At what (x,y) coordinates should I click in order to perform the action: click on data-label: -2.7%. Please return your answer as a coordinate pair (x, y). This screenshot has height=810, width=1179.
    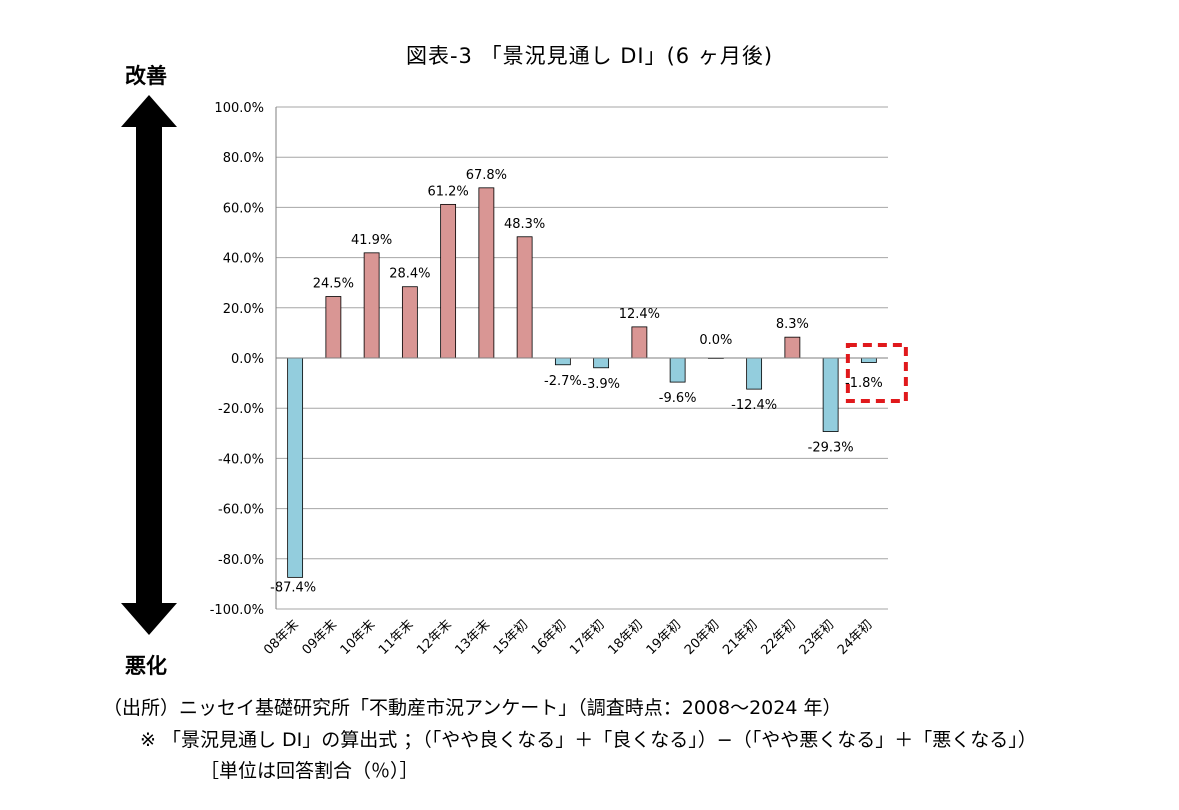
    Looking at the image, I should click on (563, 381).